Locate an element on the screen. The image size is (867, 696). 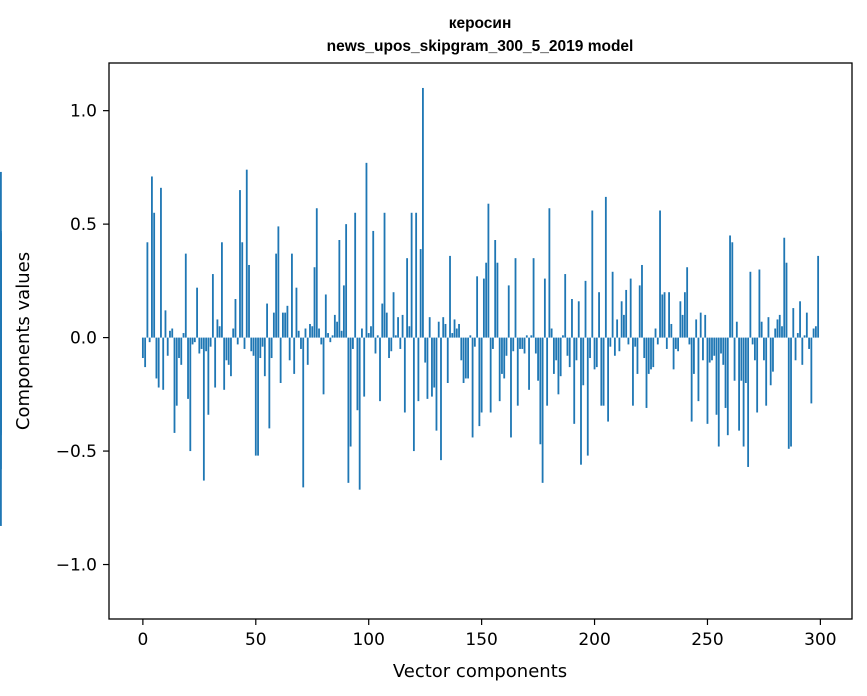
y-tick-label: −0.5 is located at coordinates (76, 452).